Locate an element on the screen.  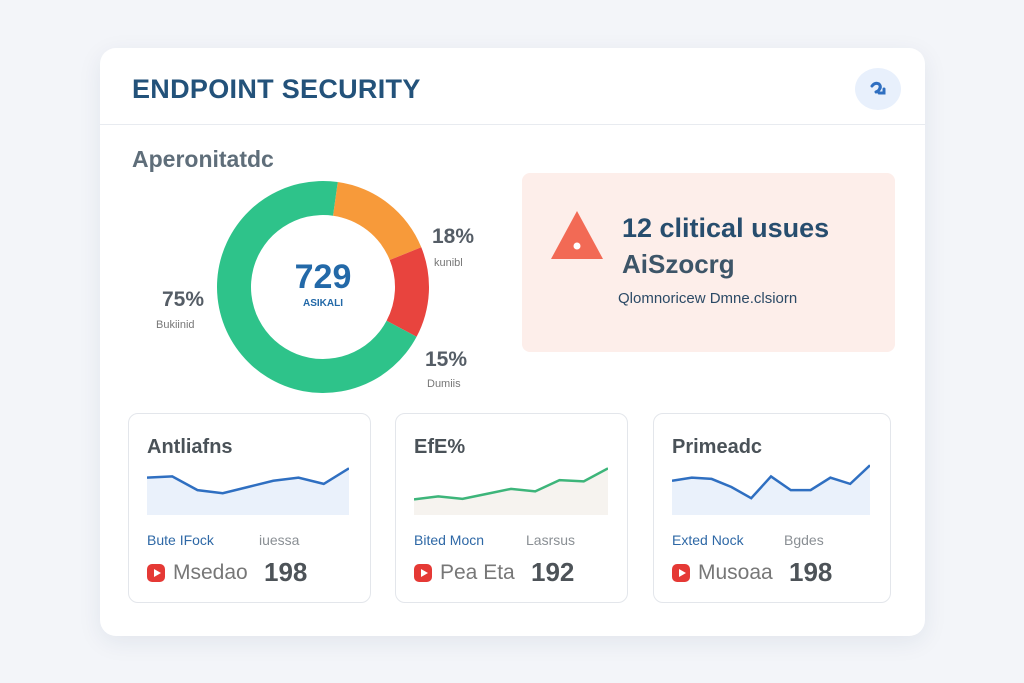
metric-key-secondary: Bgdes is located at coordinates (804, 540).